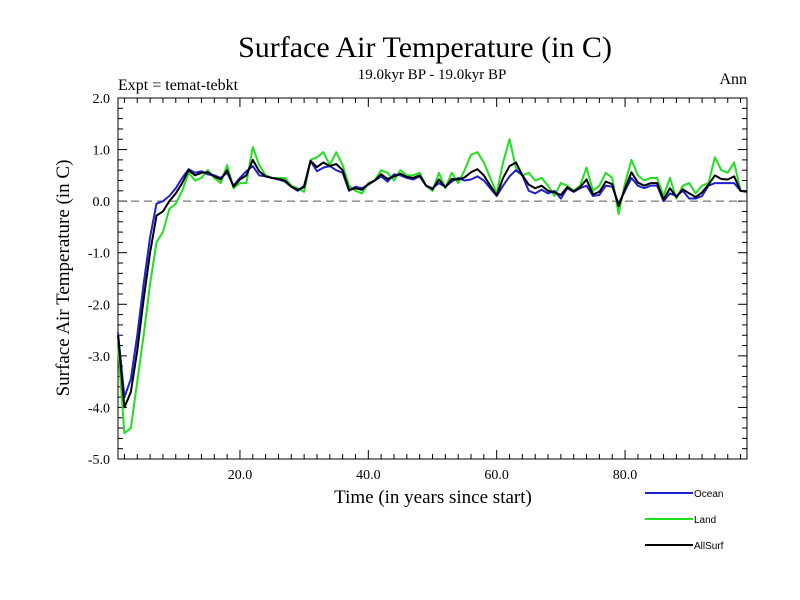 This screenshot has width=800, height=600. Describe the element at coordinates (496, 475) in the screenshot. I see `x-tick-label: 60.0` at that location.